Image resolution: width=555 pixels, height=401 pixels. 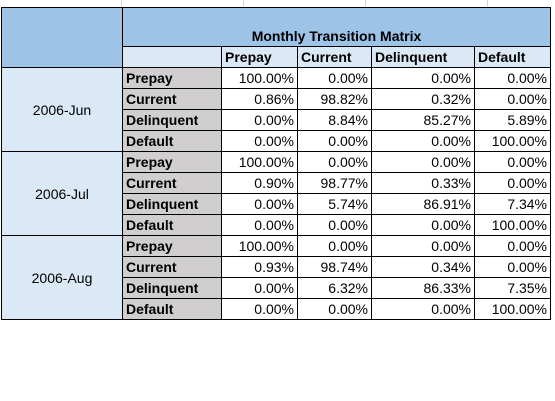 I want to click on value-cell: 86.33%, so click(x=423, y=288).